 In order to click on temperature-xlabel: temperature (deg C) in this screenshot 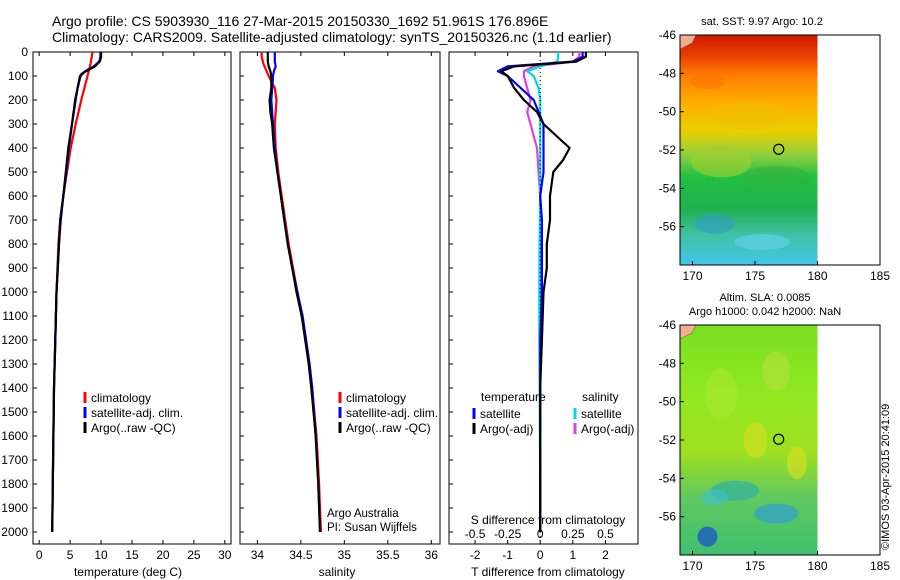, I will do `click(128, 572)`.